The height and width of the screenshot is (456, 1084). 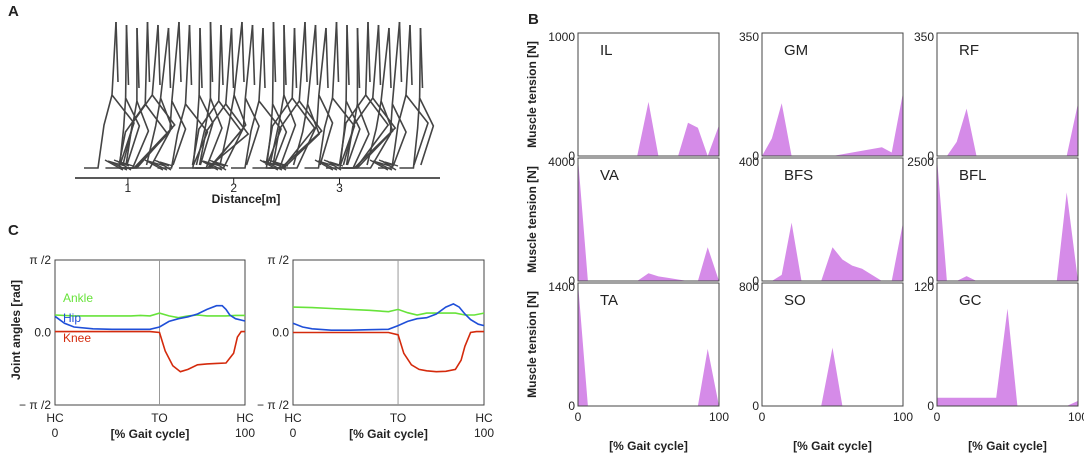 I want to click on muscle-name: IL, so click(x=606, y=50).